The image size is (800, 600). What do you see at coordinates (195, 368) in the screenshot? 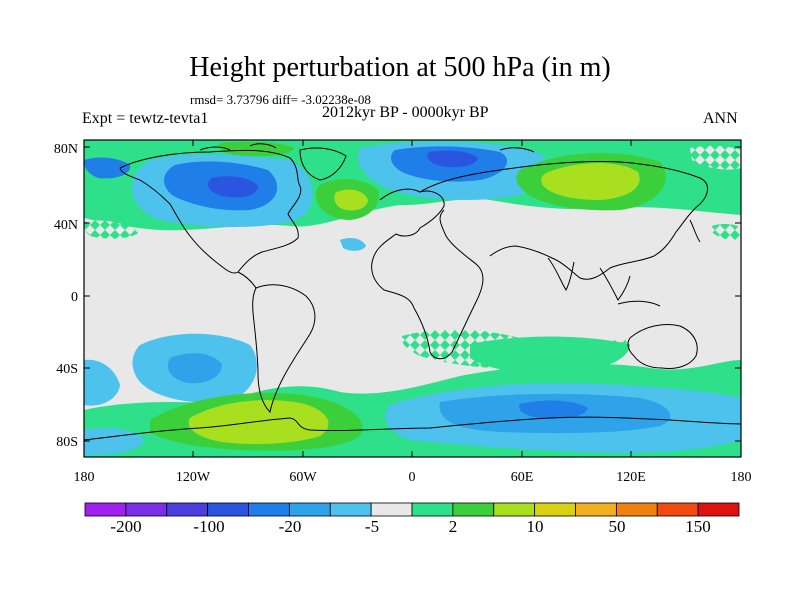
I see `south-blue-sw` at bounding box center [195, 368].